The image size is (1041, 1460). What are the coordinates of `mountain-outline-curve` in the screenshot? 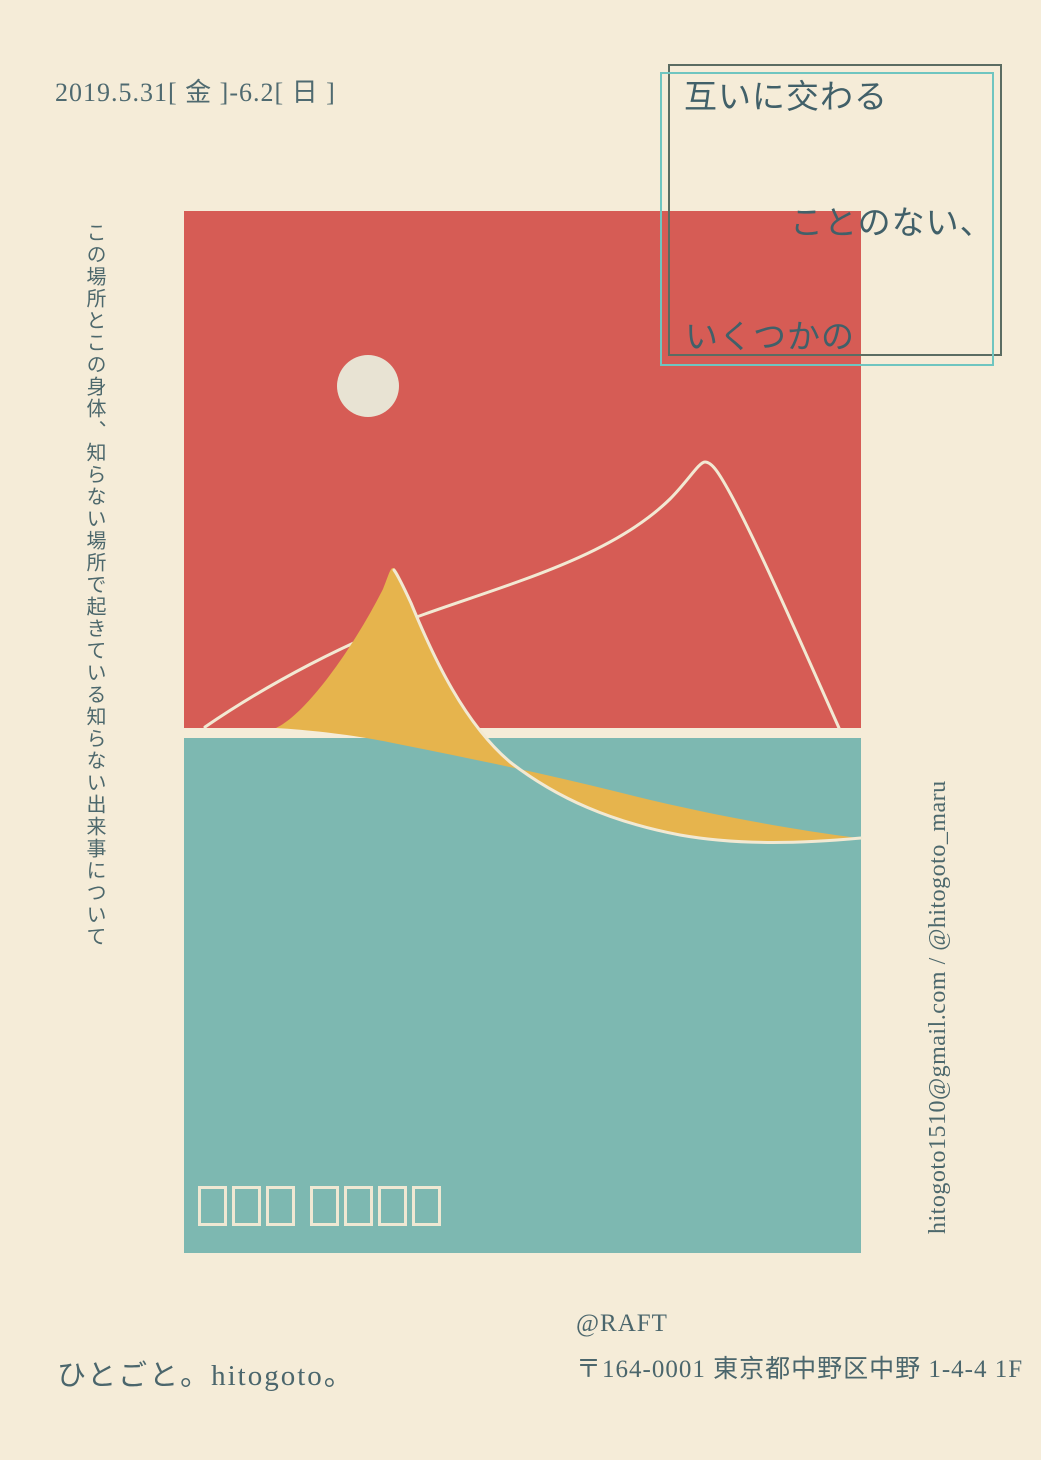 It's located at (627, 706).